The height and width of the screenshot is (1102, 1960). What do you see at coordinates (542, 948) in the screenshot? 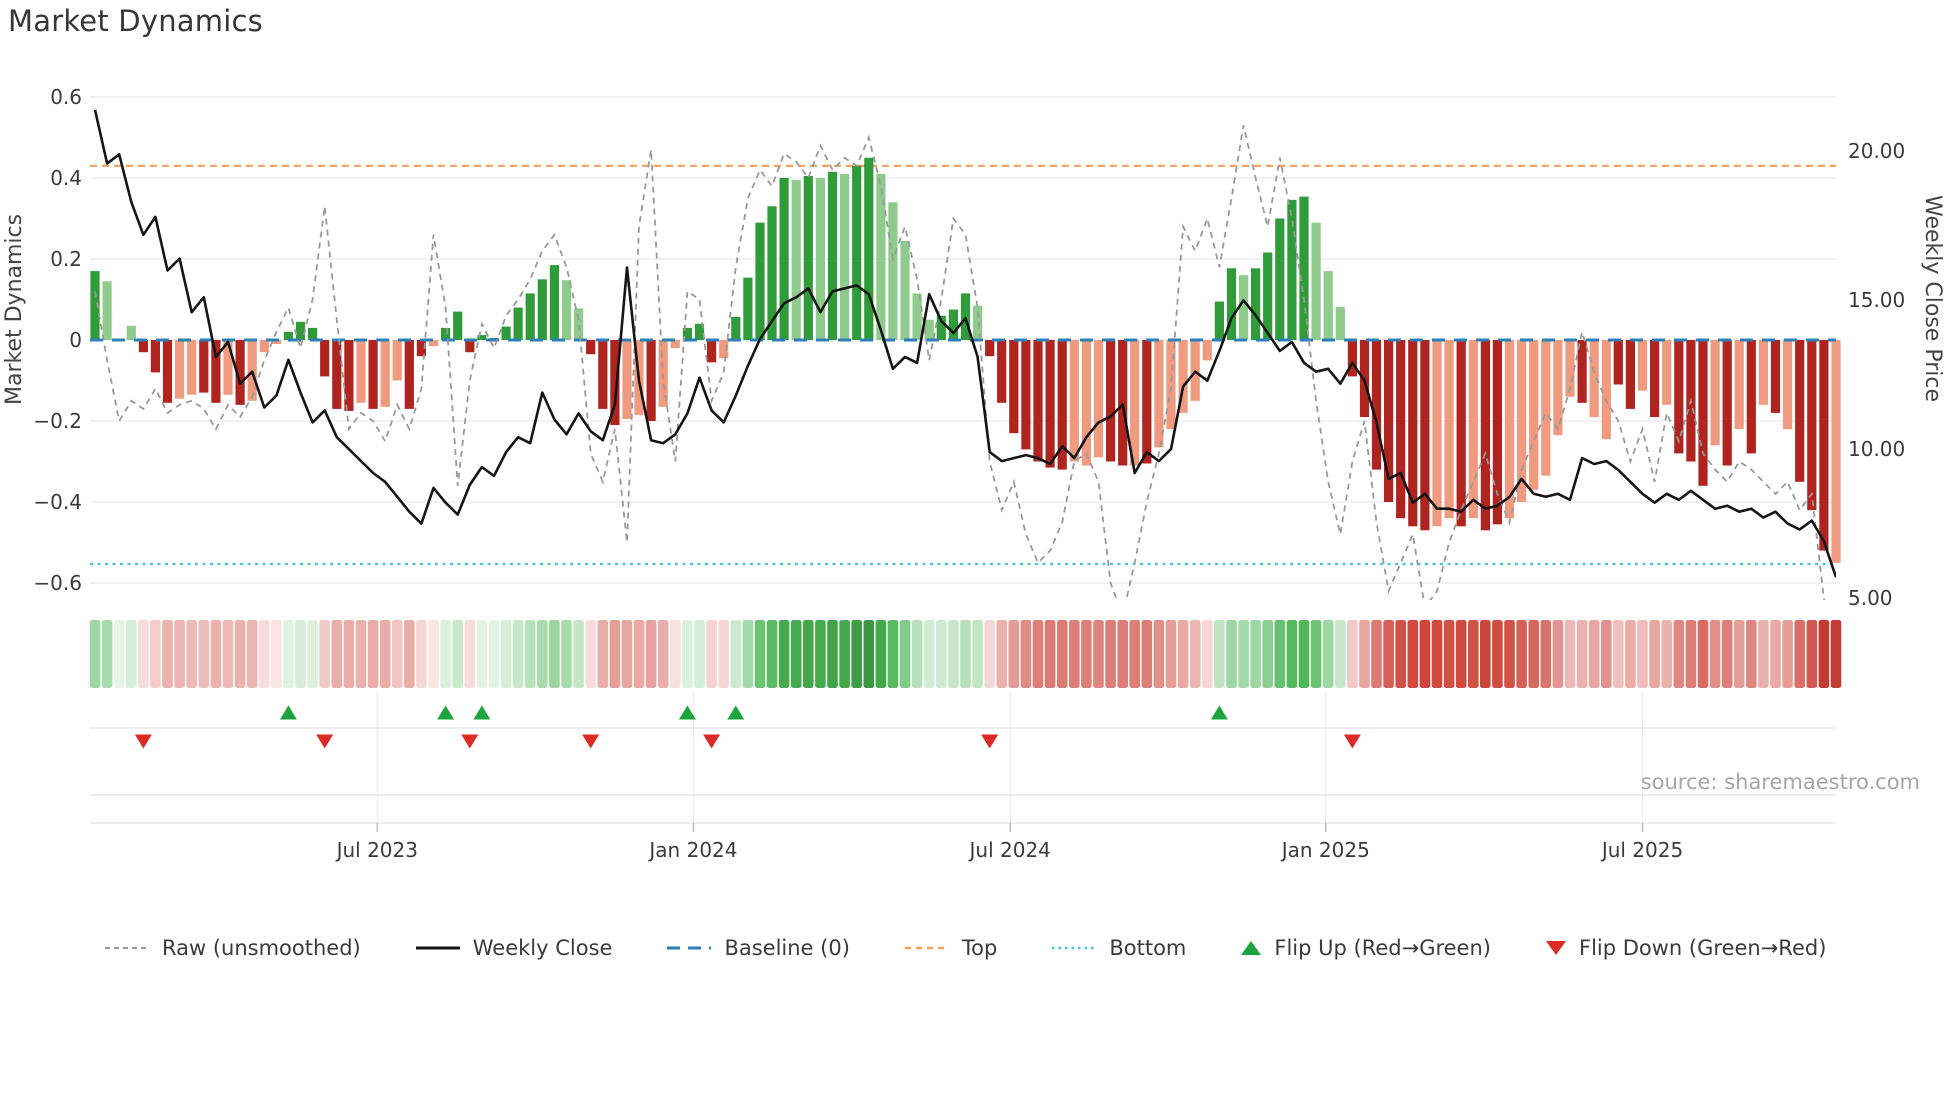
I see `legend-label: Weekly Close` at bounding box center [542, 948].